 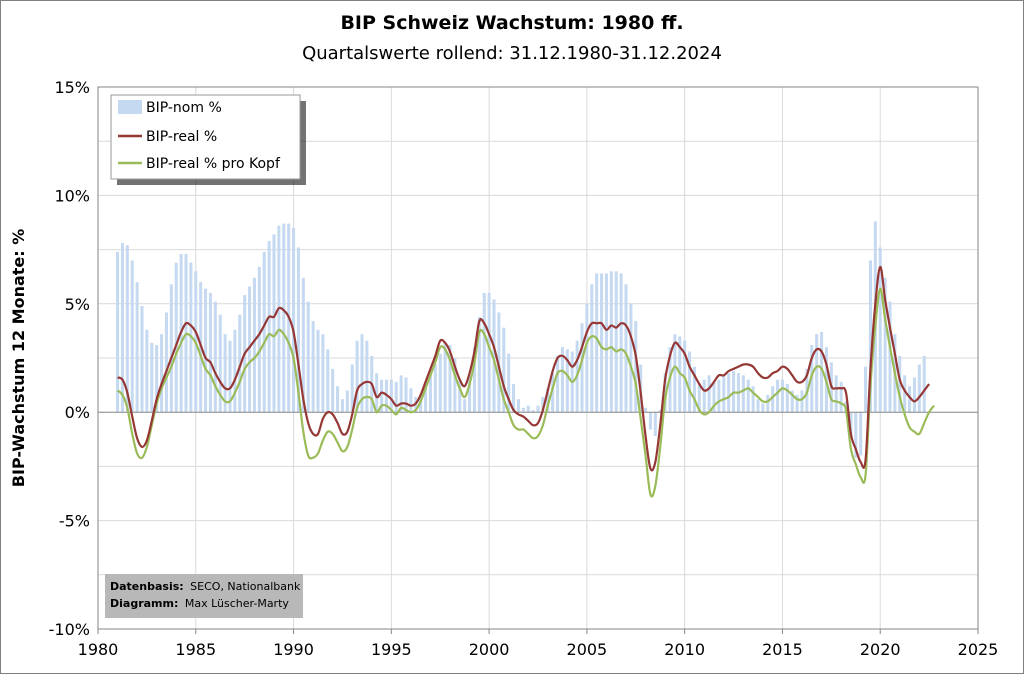 I want to click on x-tick-label: 1995, so click(x=391, y=649).